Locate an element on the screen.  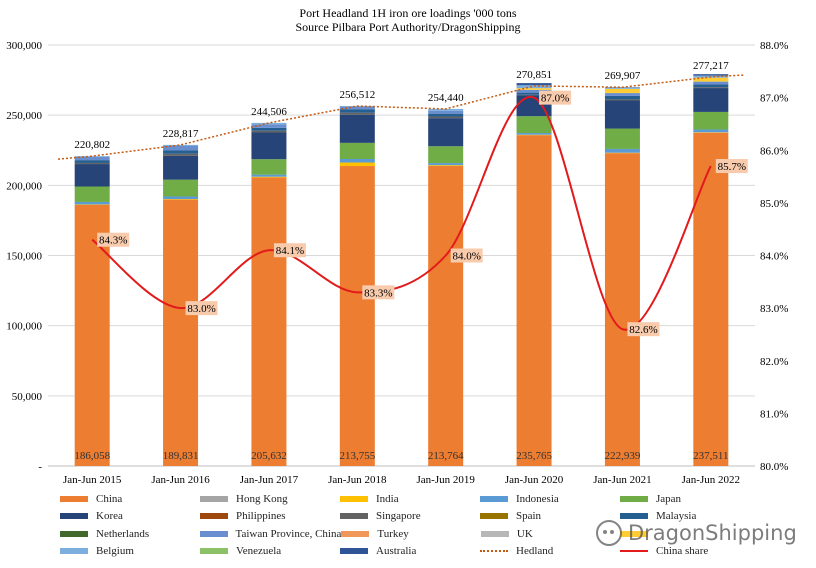
x-tick-label: Jan-Jun 2016 is located at coordinates (180, 480).